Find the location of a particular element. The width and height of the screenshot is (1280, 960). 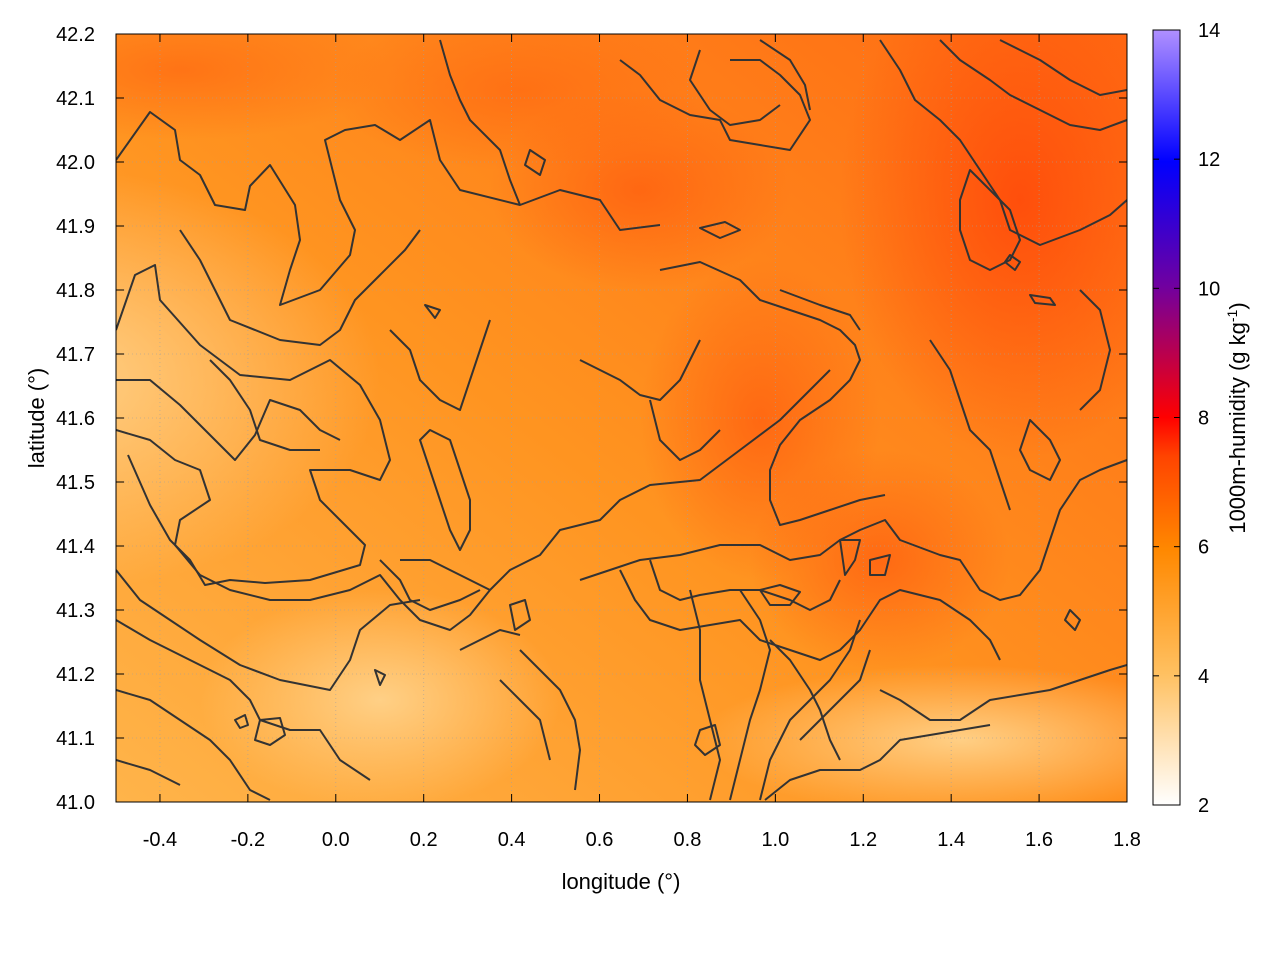

cbar-tick-label-3: 8 is located at coordinates (1203, 419).